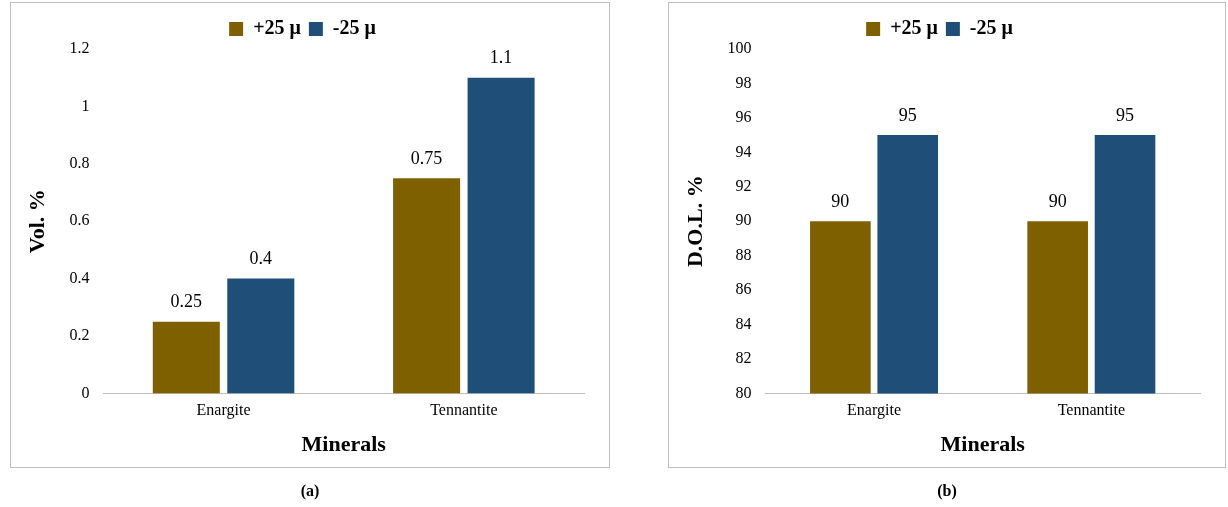 The height and width of the screenshot is (507, 1228). Describe the element at coordinates (743, 358) in the screenshot. I see `y-tick-label: 82` at that location.